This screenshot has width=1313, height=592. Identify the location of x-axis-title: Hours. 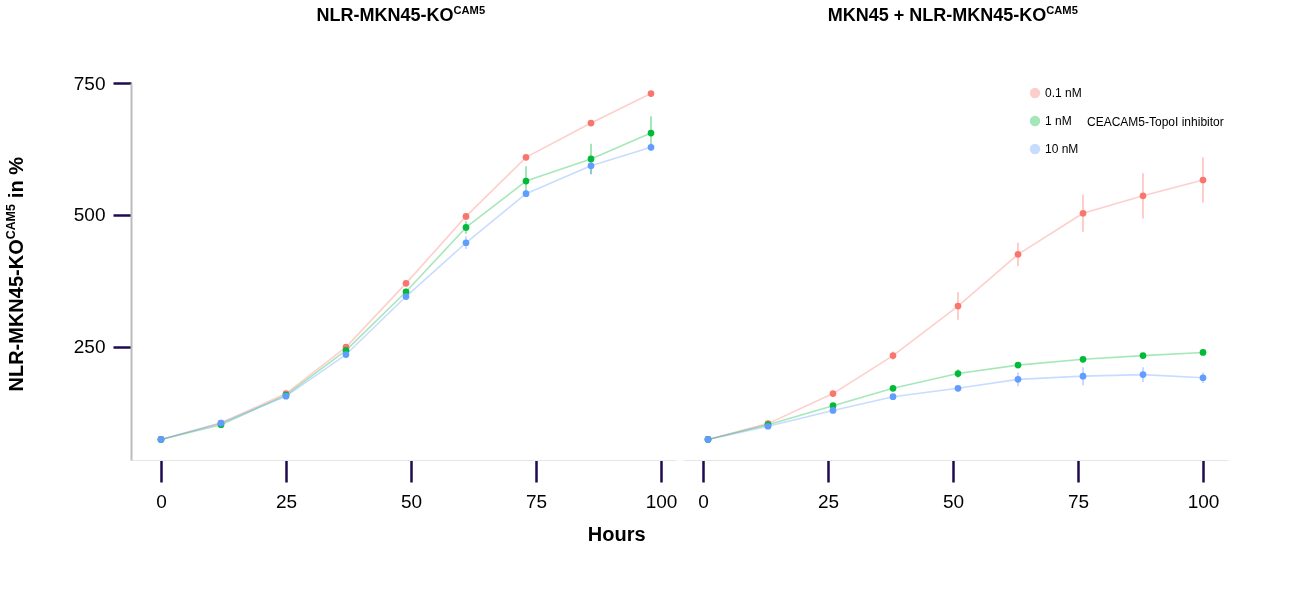
(616, 534).